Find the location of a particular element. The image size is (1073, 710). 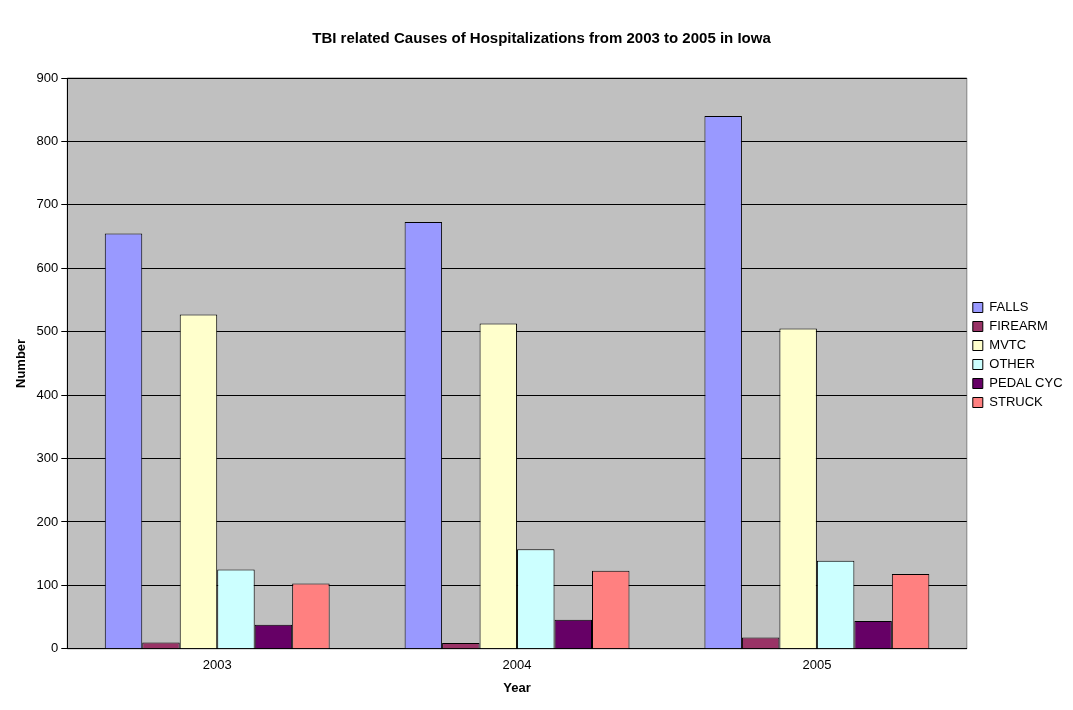

y-tick-label: 200 is located at coordinates (47, 521).